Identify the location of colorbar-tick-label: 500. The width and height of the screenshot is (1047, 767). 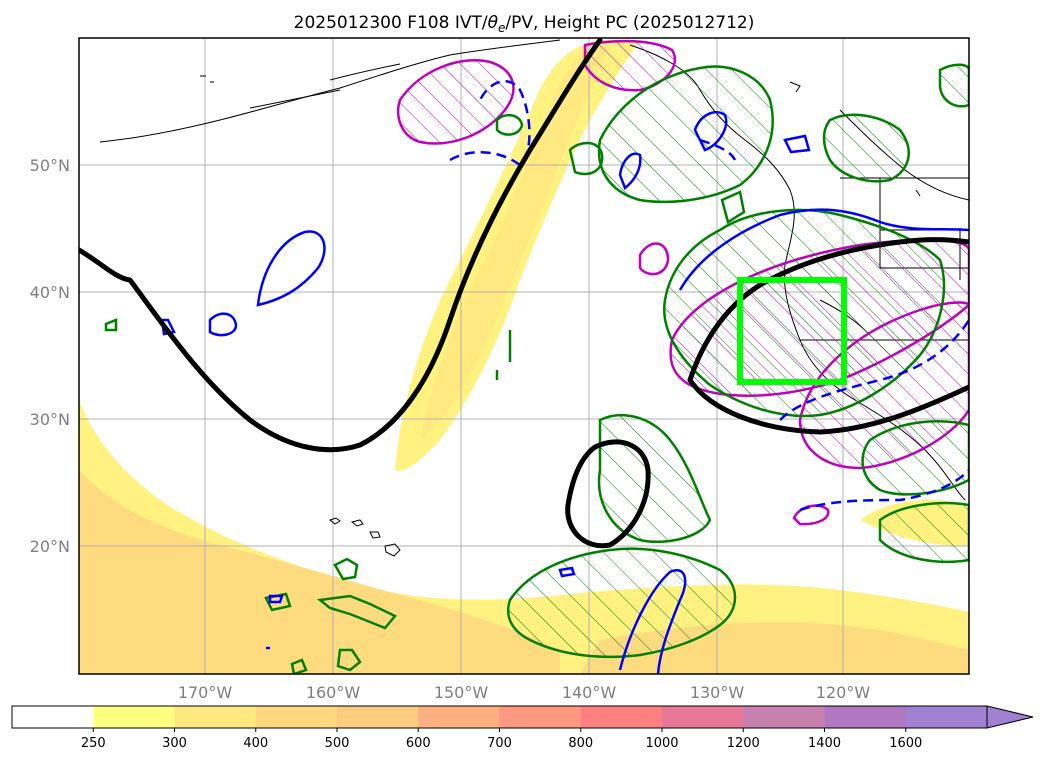
(337, 743).